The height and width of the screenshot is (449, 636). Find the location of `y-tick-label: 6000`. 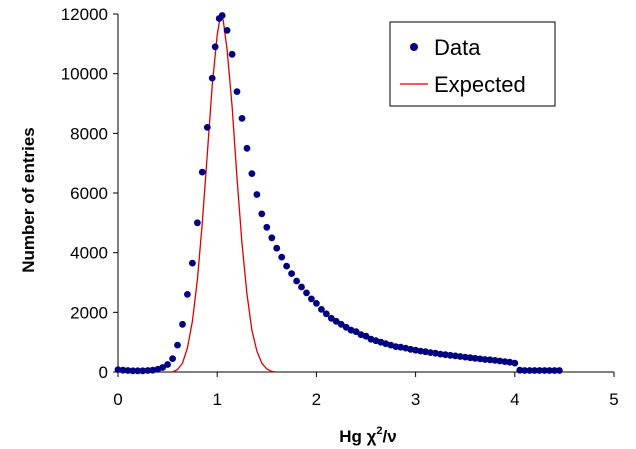

y-tick-label: 6000 is located at coordinates (89, 193).